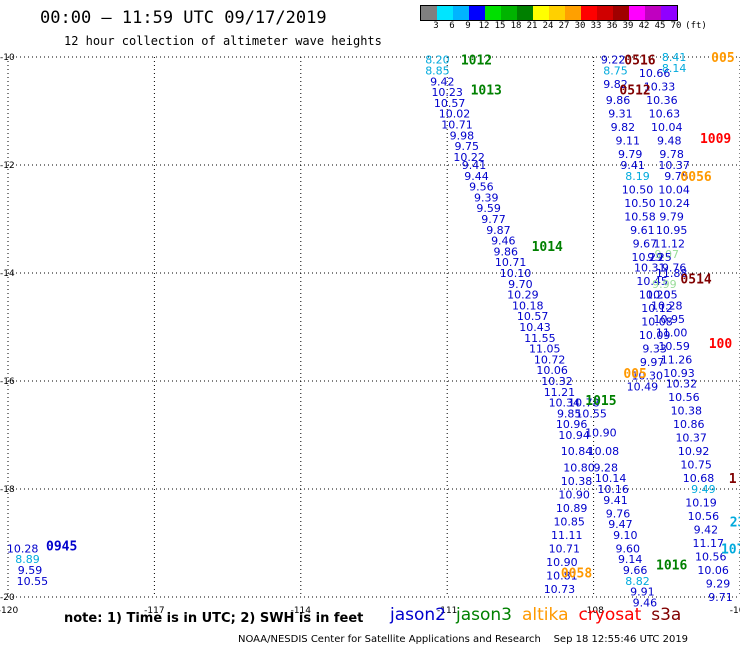 The width and height of the screenshot is (740, 650). I want to click on data-label: 10.06, so click(713, 570).